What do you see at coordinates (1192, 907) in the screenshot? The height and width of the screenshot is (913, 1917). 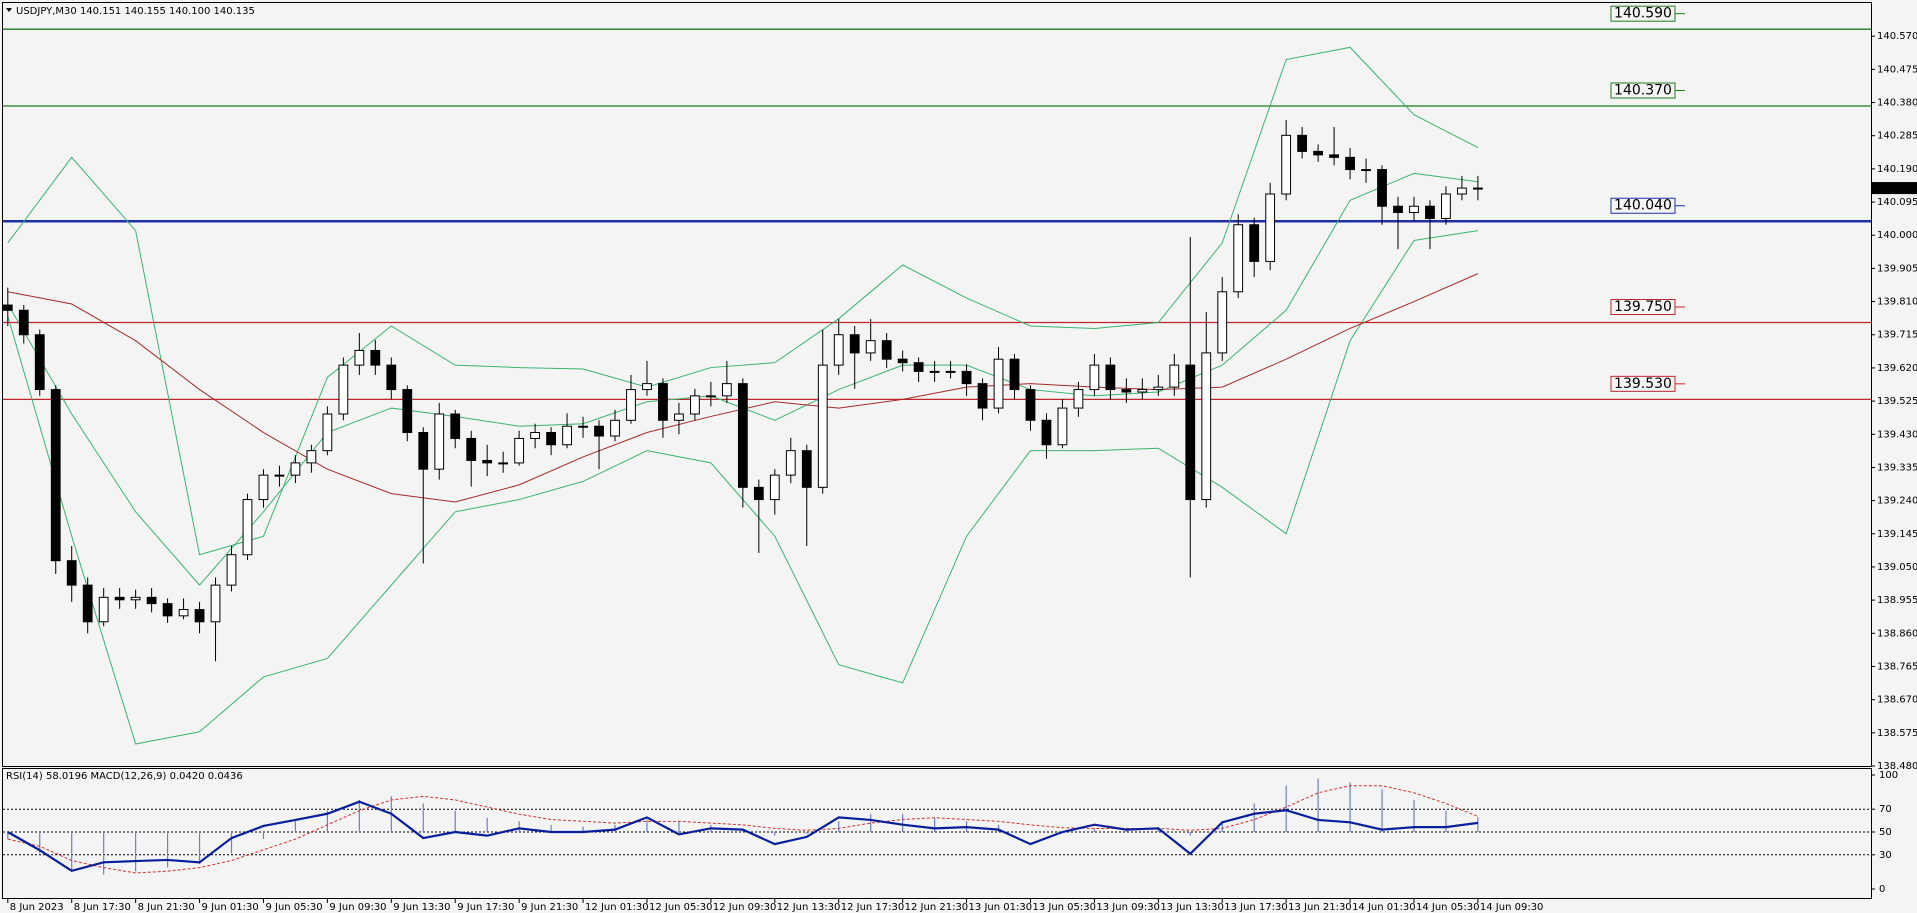 I see `x-tick-label: 13 Jun 13:30` at bounding box center [1192, 907].